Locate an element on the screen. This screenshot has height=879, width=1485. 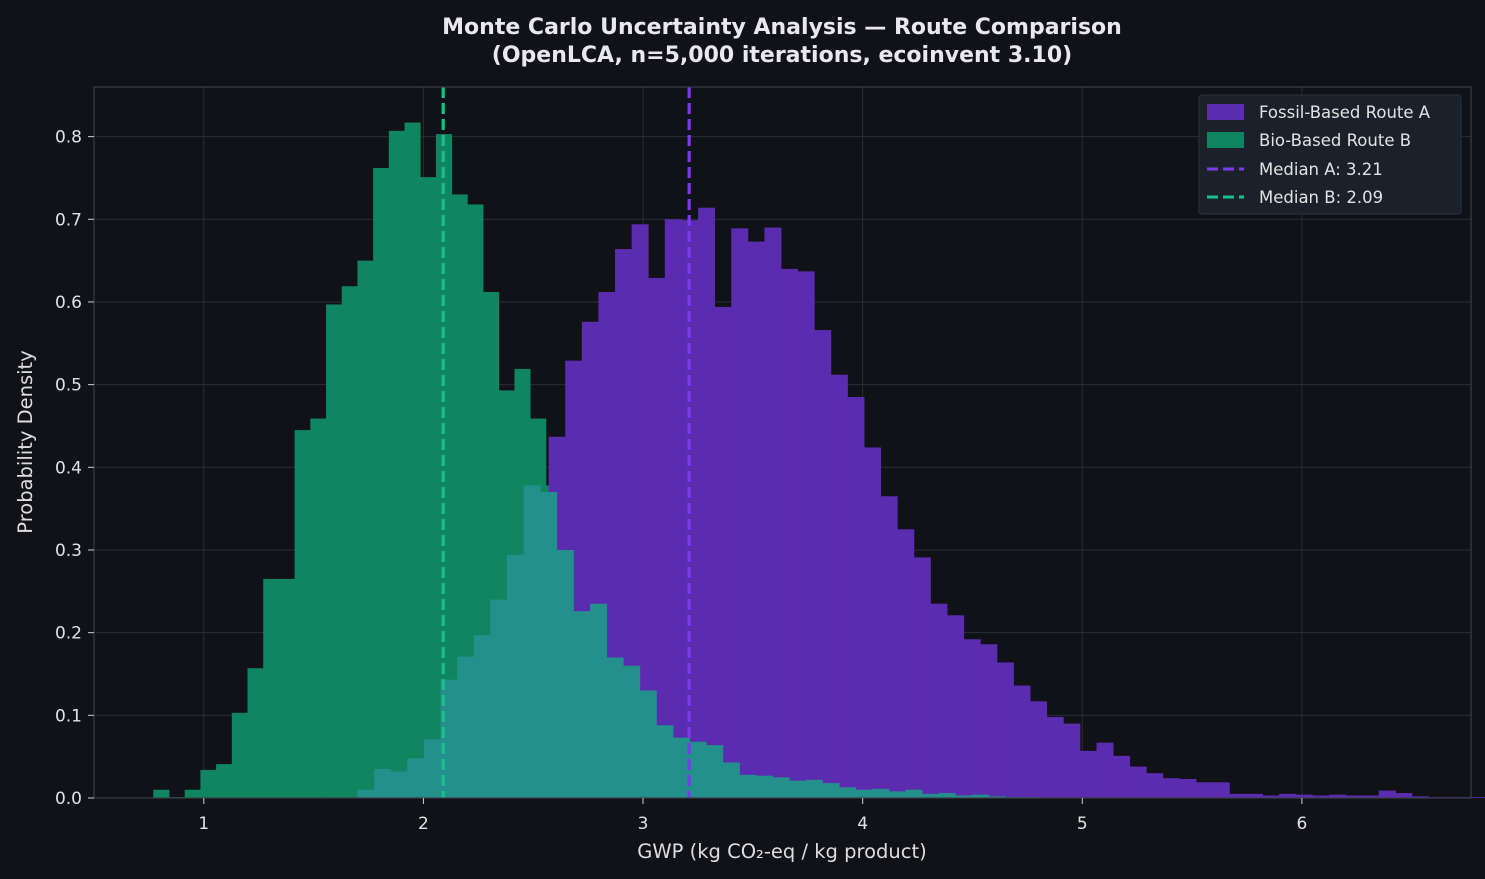
legend-label-route-b: Bio-Based Route B is located at coordinates (1335, 140).